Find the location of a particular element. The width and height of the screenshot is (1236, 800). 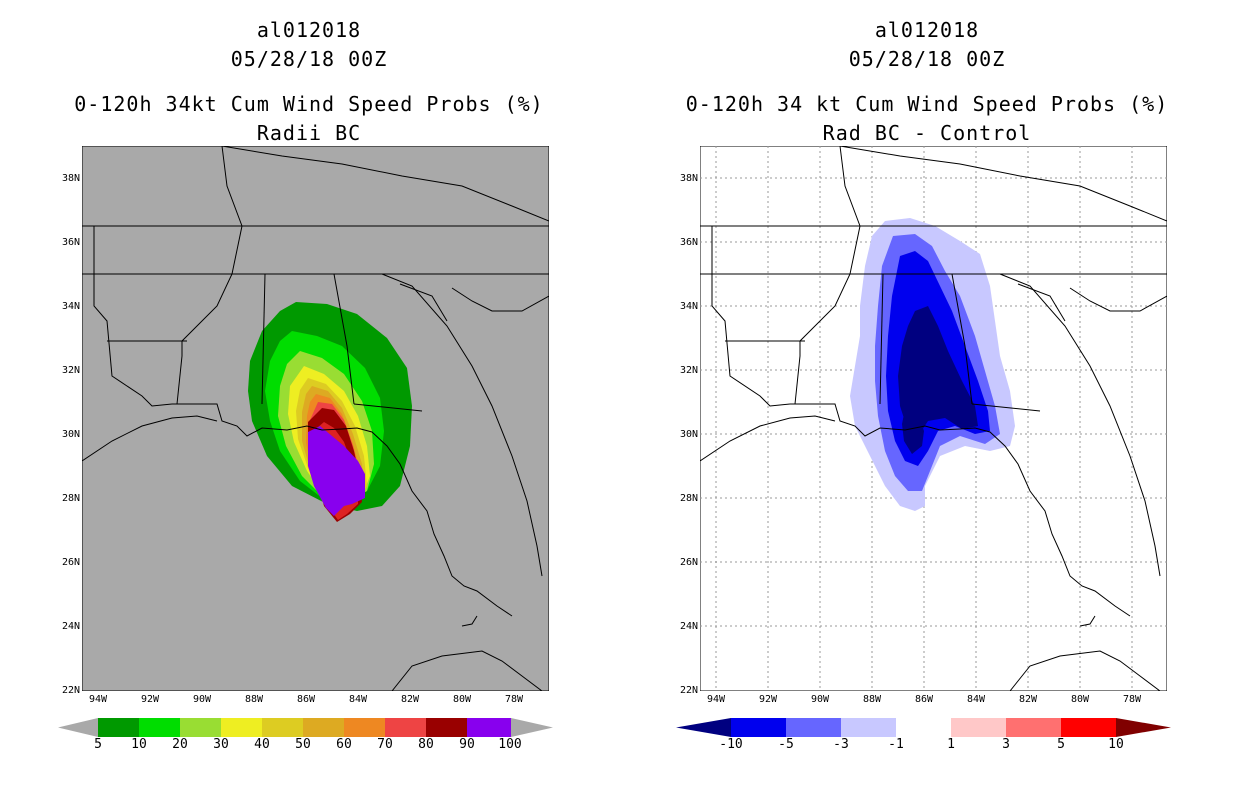

right-title: 0-120h 34 kt Cum Wind Speed Probs (%) is located at coordinates (927, 104).